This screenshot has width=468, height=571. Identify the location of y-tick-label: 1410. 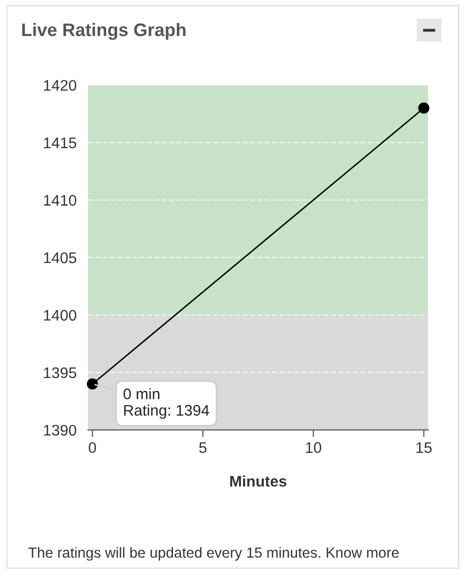
(60, 200).